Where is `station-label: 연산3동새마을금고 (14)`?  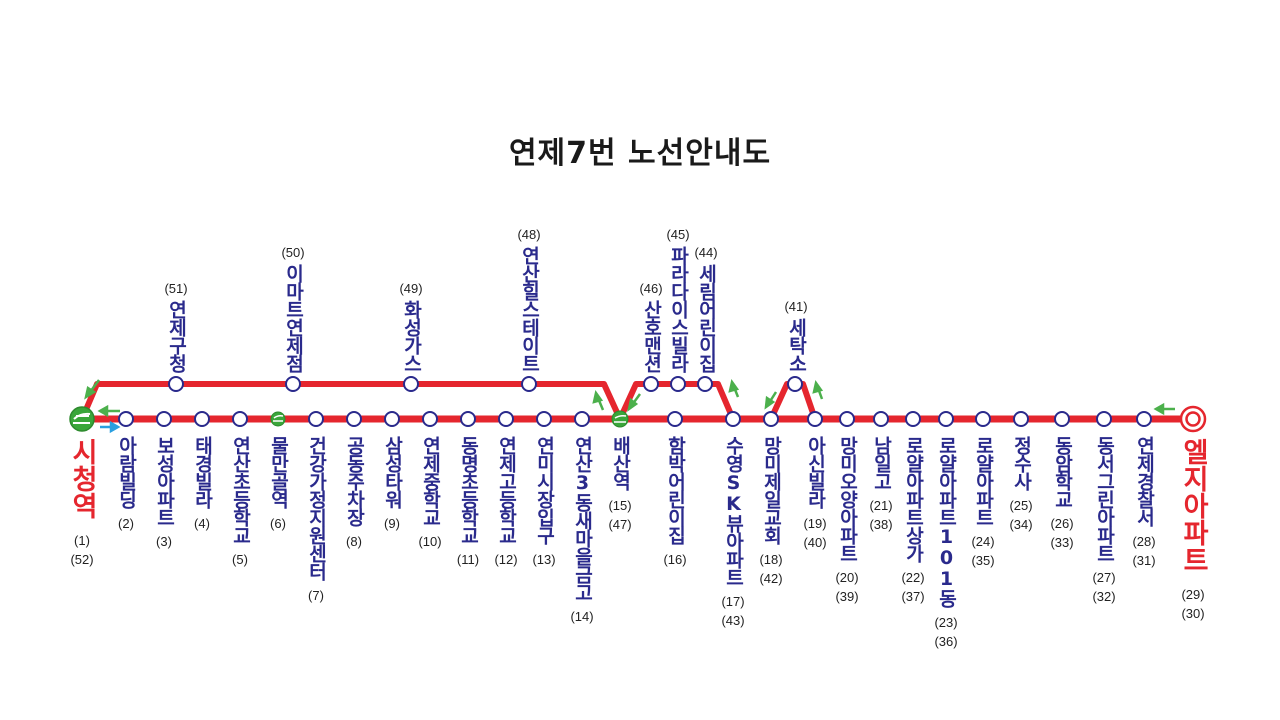
station-label: 연산3동새마을금고 (14) is located at coordinates (581, 531).